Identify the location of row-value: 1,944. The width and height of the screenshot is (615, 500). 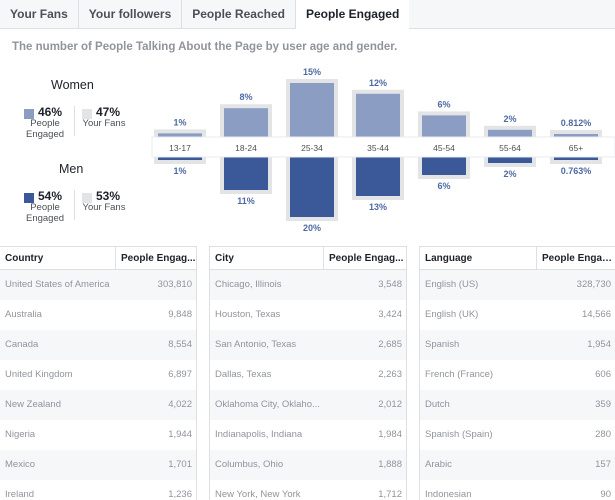
(180, 434).